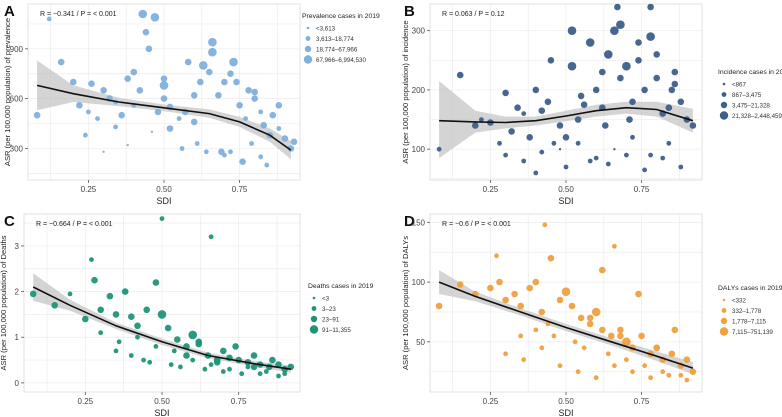  What do you see at coordinates (751, 105) in the screenshot?
I see `legend-item-label: 3,475–21,328` at bounding box center [751, 105].